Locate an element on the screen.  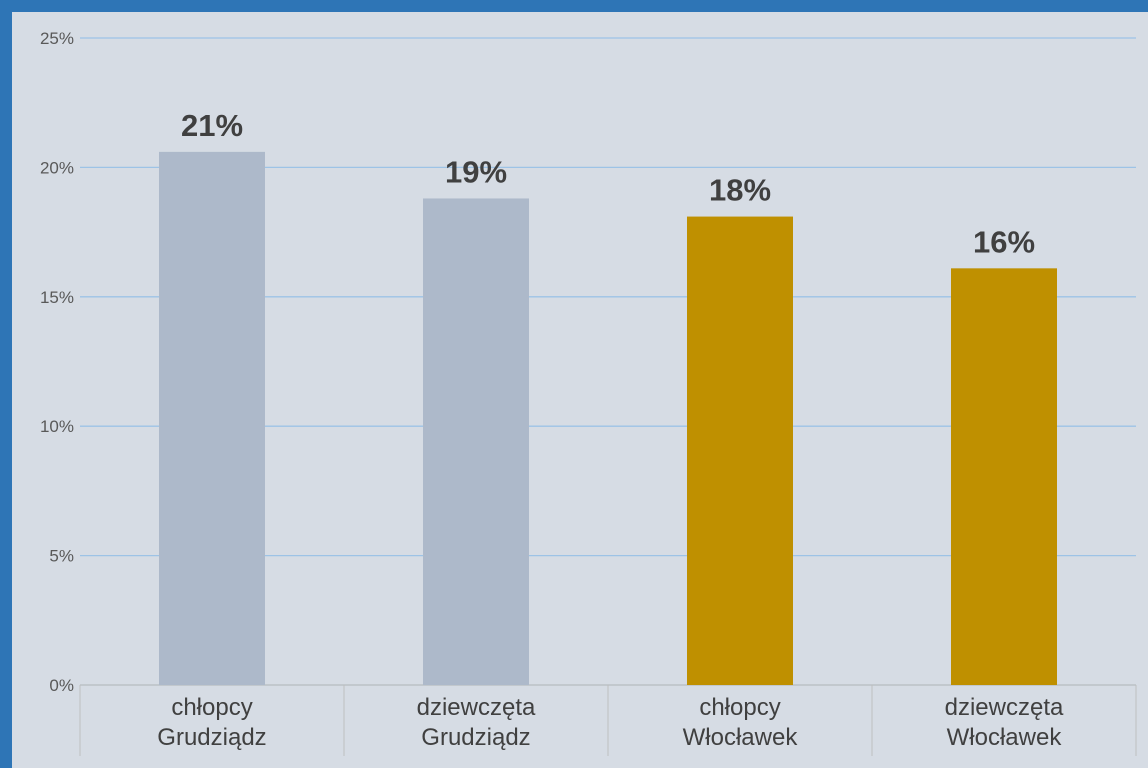
y-tick-label: 15% is located at coordinates (57, 297).